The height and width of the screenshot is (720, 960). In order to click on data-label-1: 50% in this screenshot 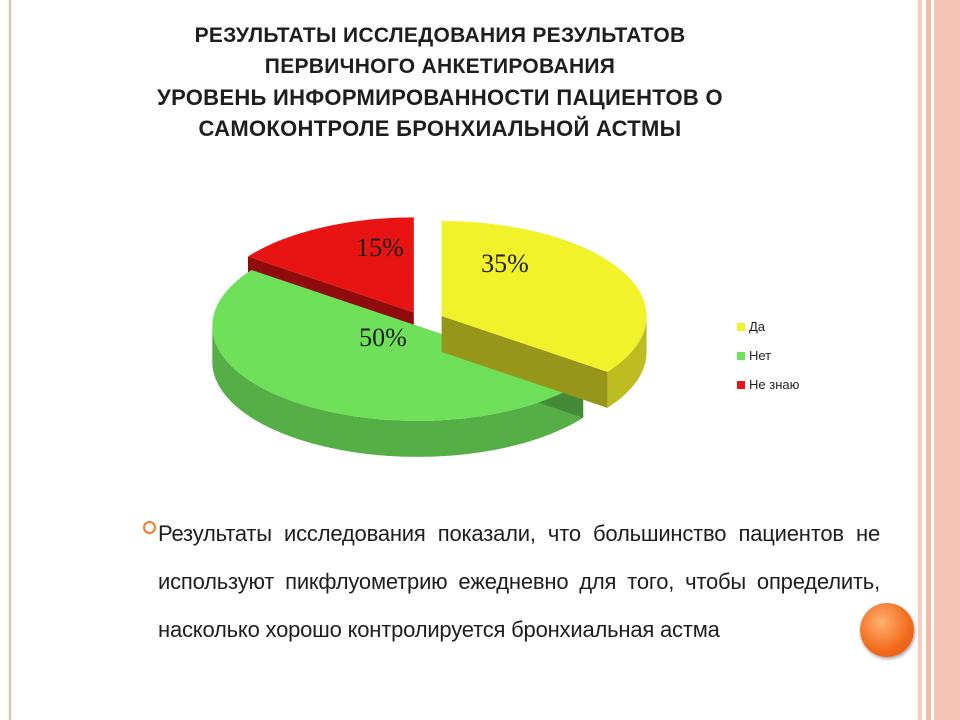, I will do `click(383, 337)`.